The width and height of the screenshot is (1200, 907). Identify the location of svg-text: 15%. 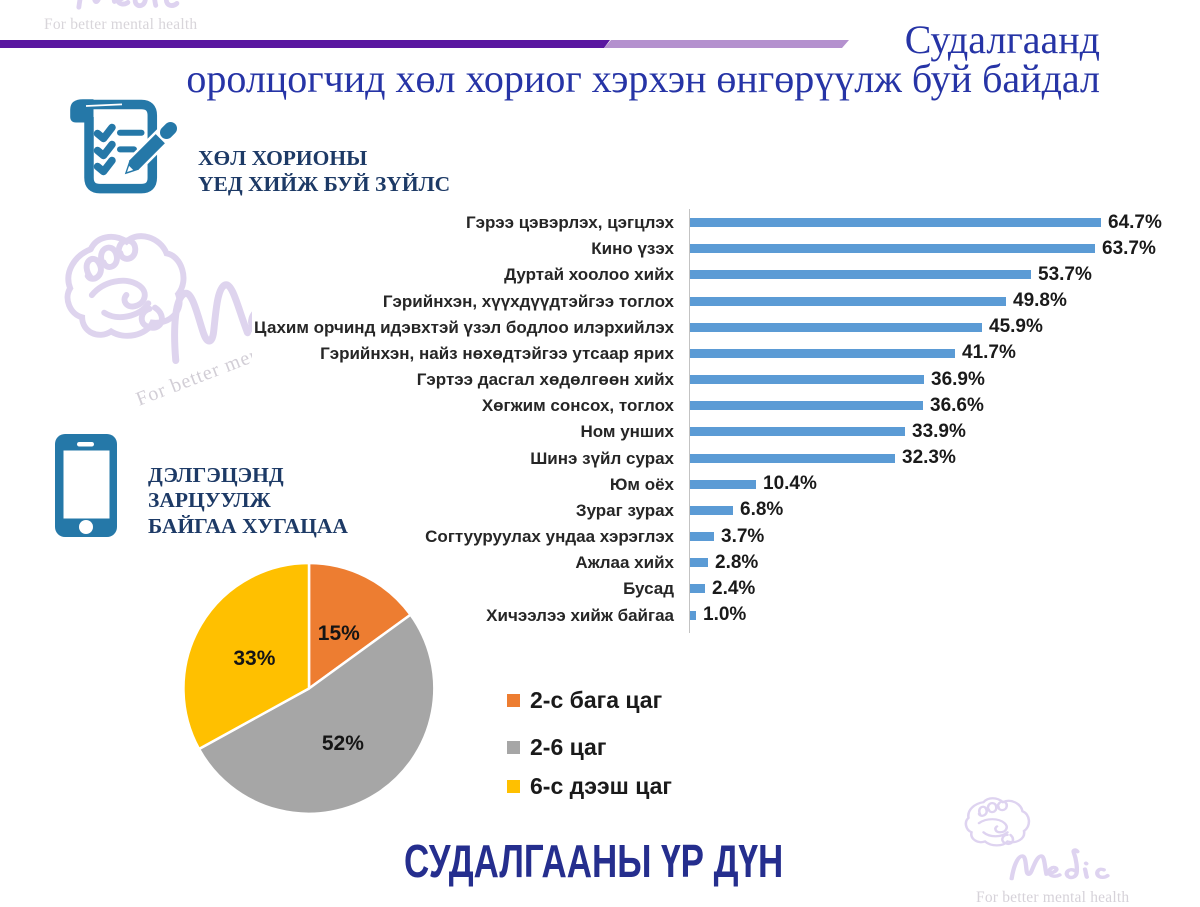
(339, 633).